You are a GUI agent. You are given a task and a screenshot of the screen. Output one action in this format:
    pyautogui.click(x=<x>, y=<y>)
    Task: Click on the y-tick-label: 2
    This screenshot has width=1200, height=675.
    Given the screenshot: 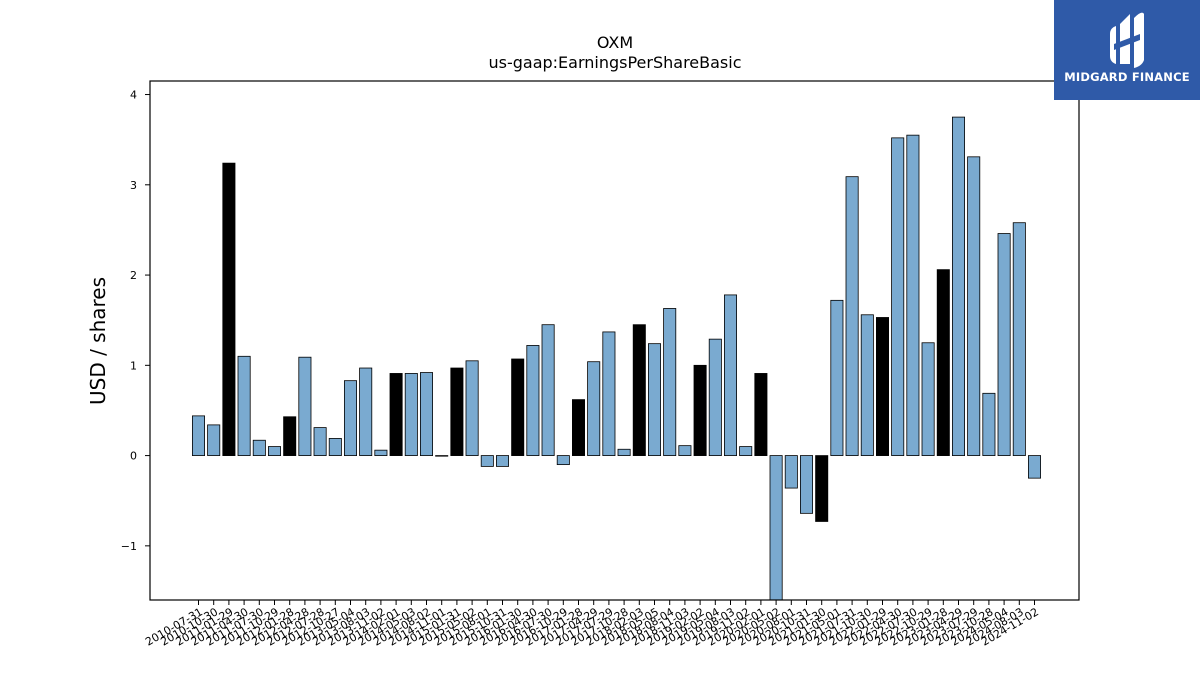 What is the action you would take?
    pyautogui.click(x=133, y=275)
    